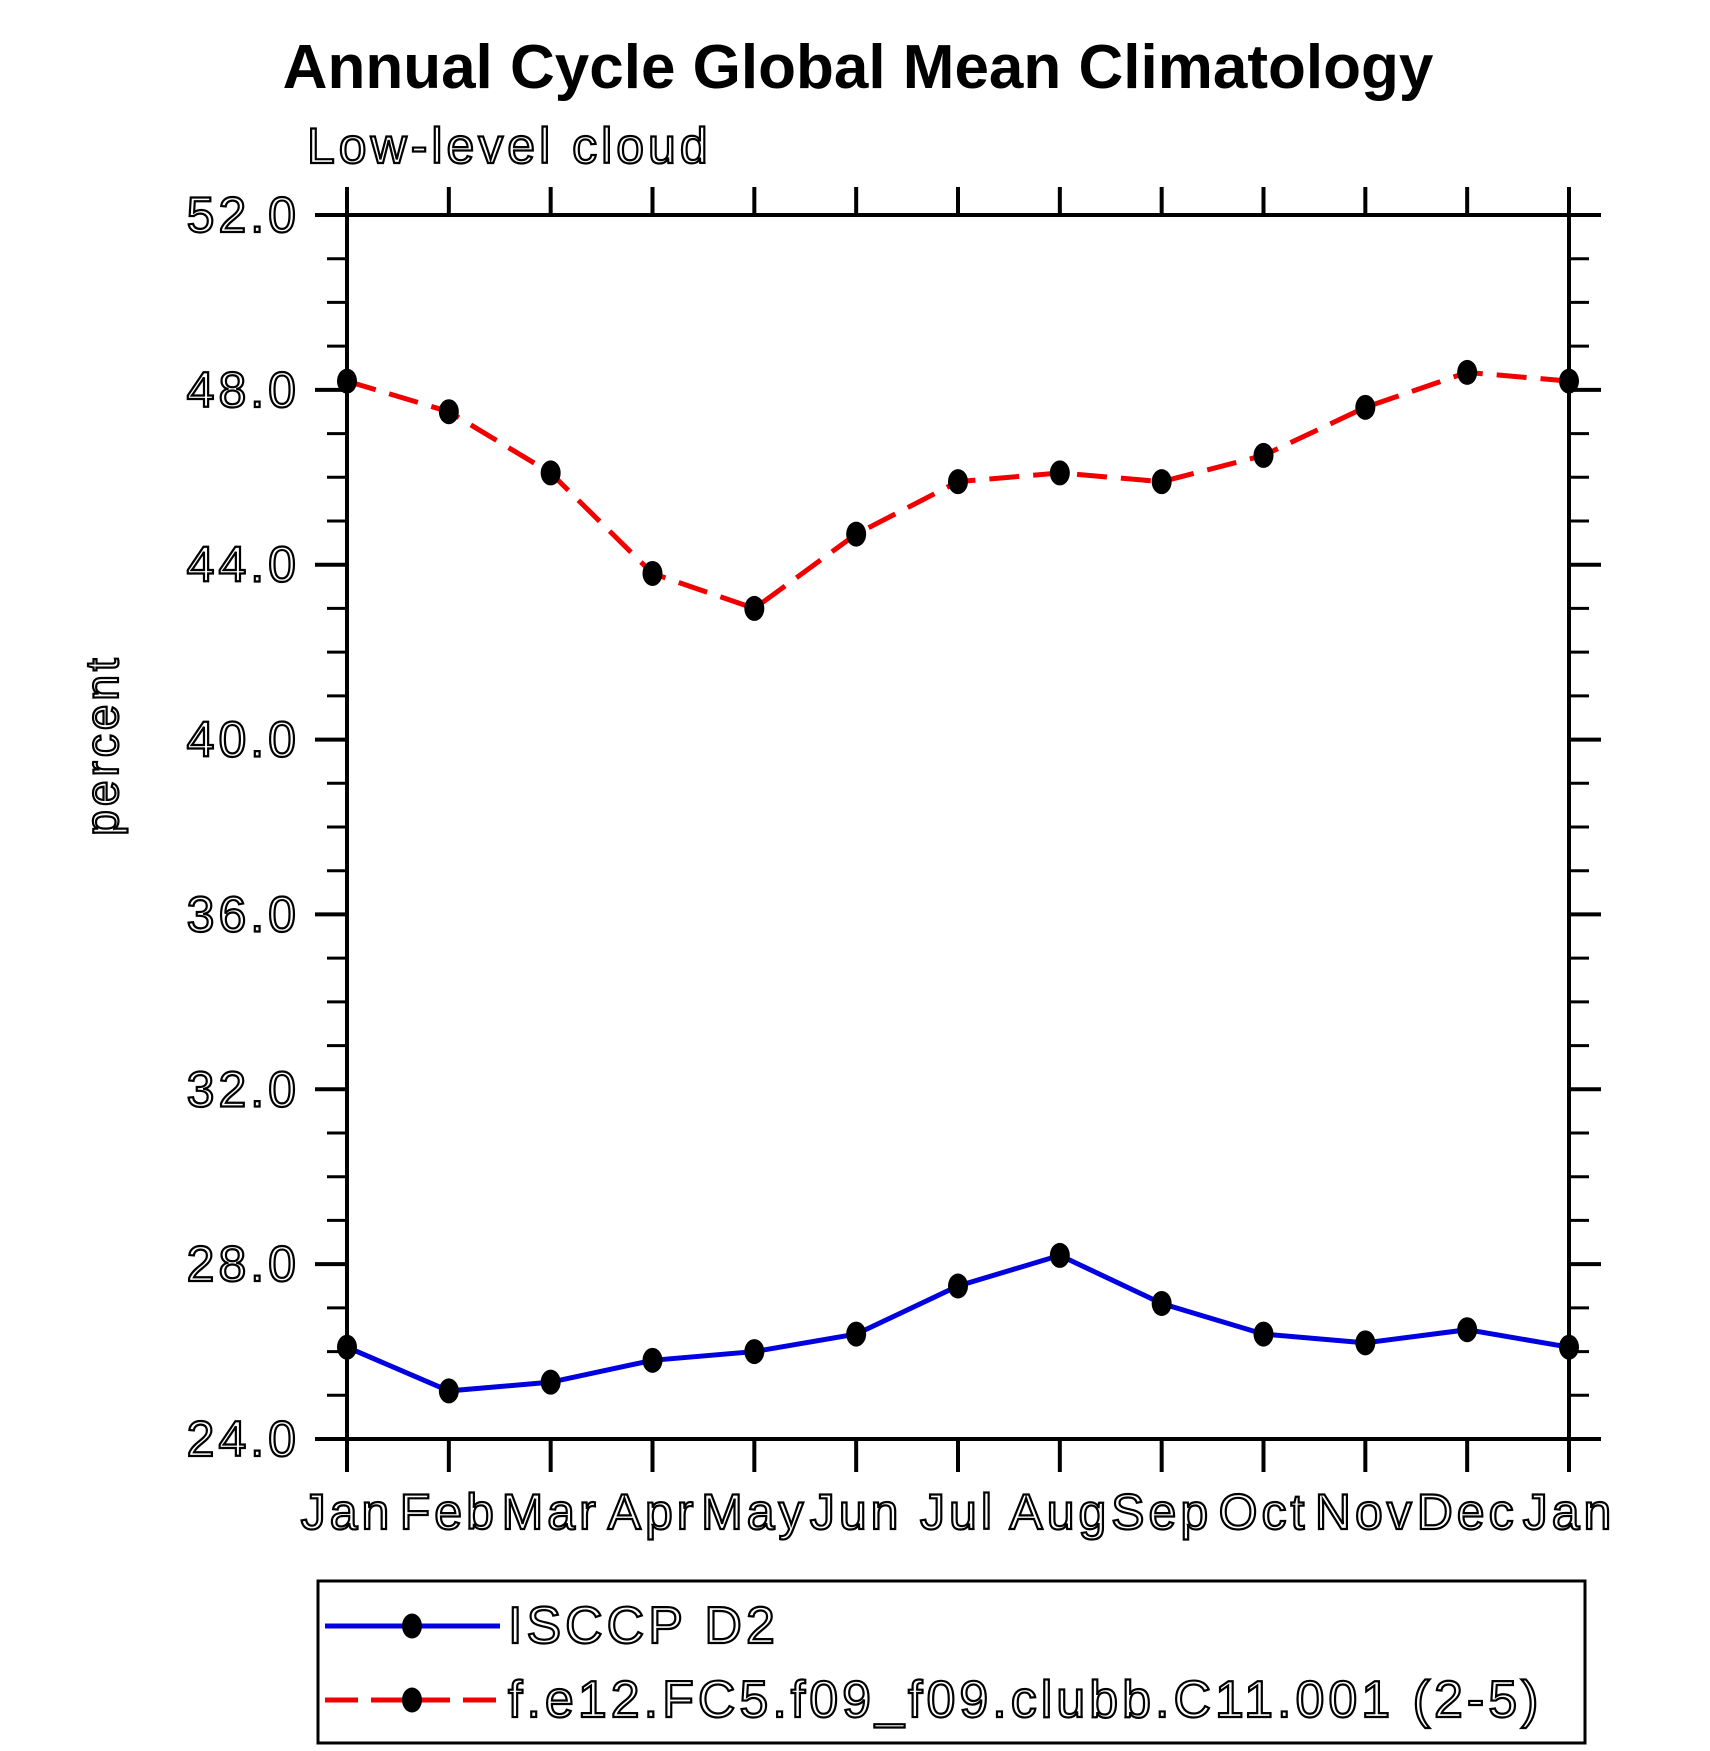 This screenshot has width=1710, height=1751. What do you see at coordinates (243, 1439) in the screenshot?
I see `y-tick-label: 24.0` at bounding box center [243, 1439].